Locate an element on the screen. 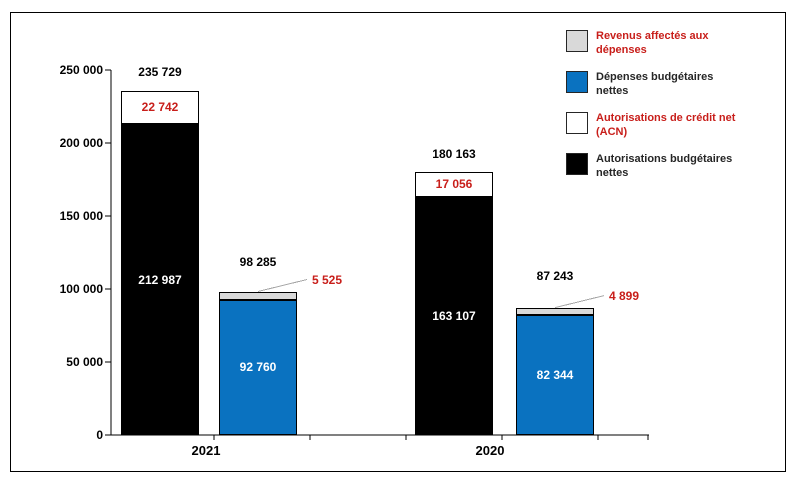  segment-value-callout: 5 525 is located at coordinates (327, 279).